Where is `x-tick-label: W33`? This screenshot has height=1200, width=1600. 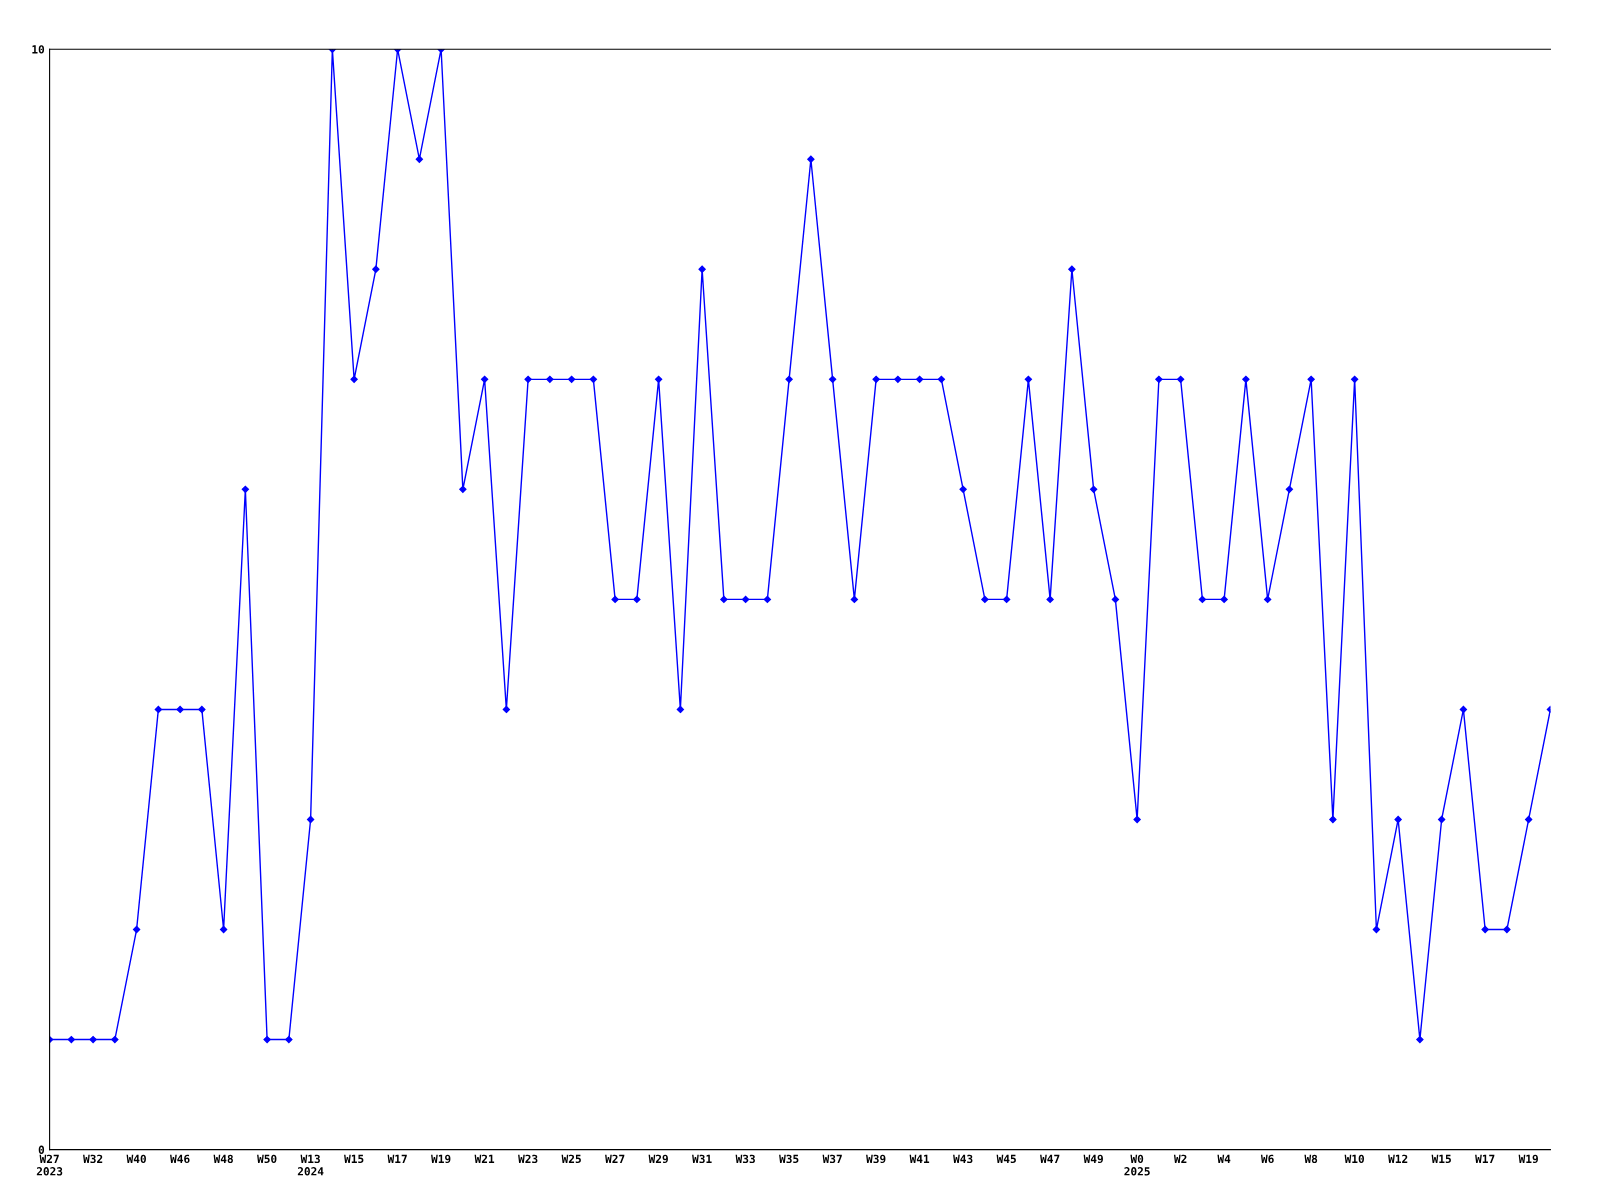
x-tick-label: W33 is located at coordinates (745, 1159).